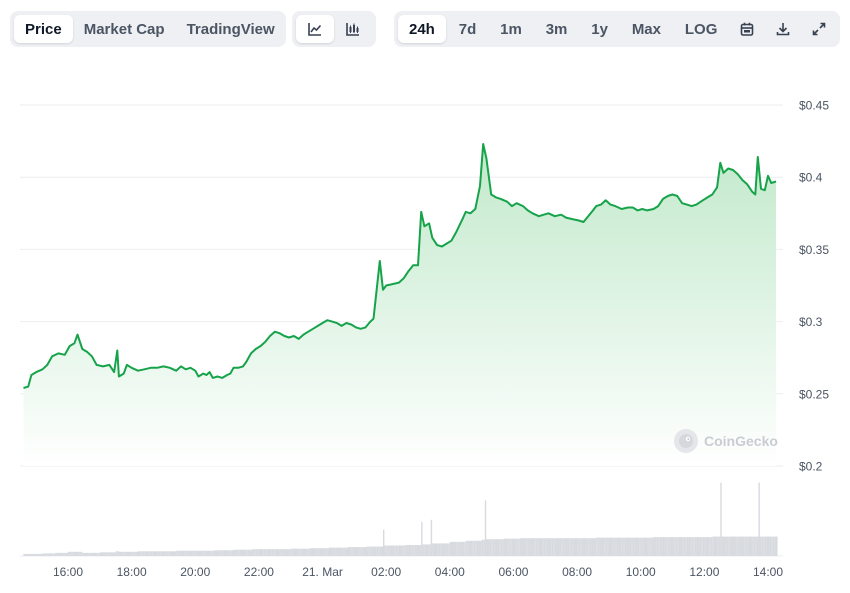  Describe the element at coordinates (747, 29) in the screenshot. I see `date-range-button` at that location.